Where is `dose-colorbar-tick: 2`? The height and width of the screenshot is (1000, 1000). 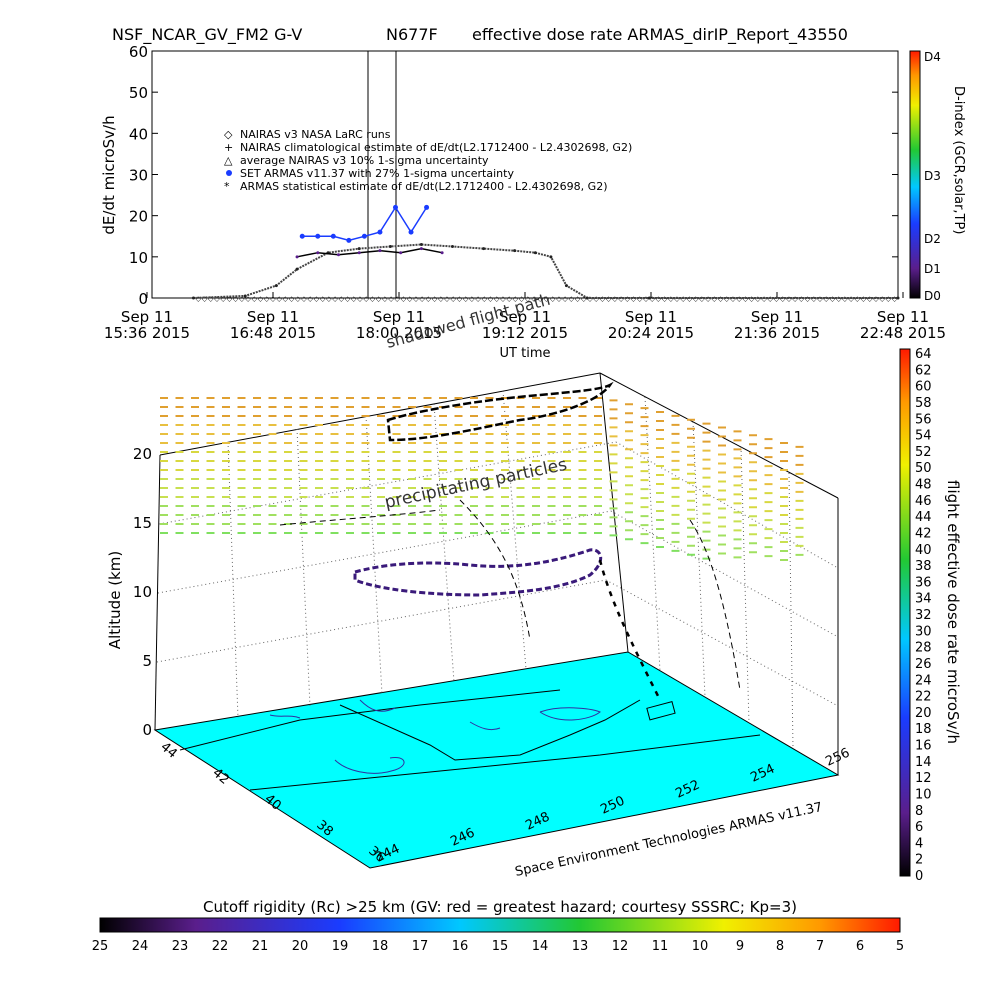 dose-colorbar-tick: 2 is located at coordinates (919, 860).